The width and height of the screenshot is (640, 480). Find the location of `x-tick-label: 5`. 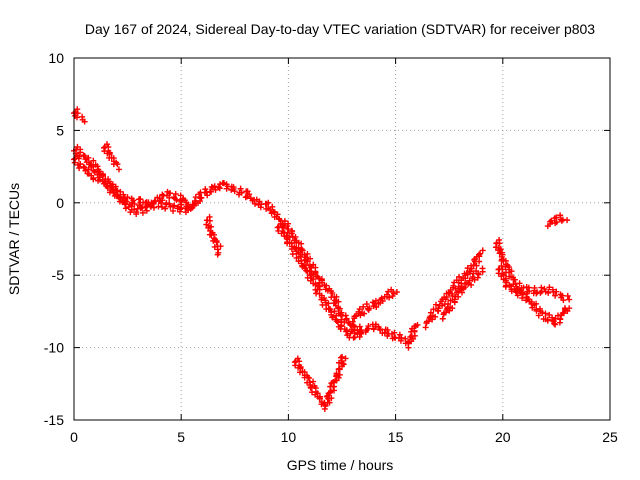

x-tick-label: 5 is located at coordinates (181, 437).